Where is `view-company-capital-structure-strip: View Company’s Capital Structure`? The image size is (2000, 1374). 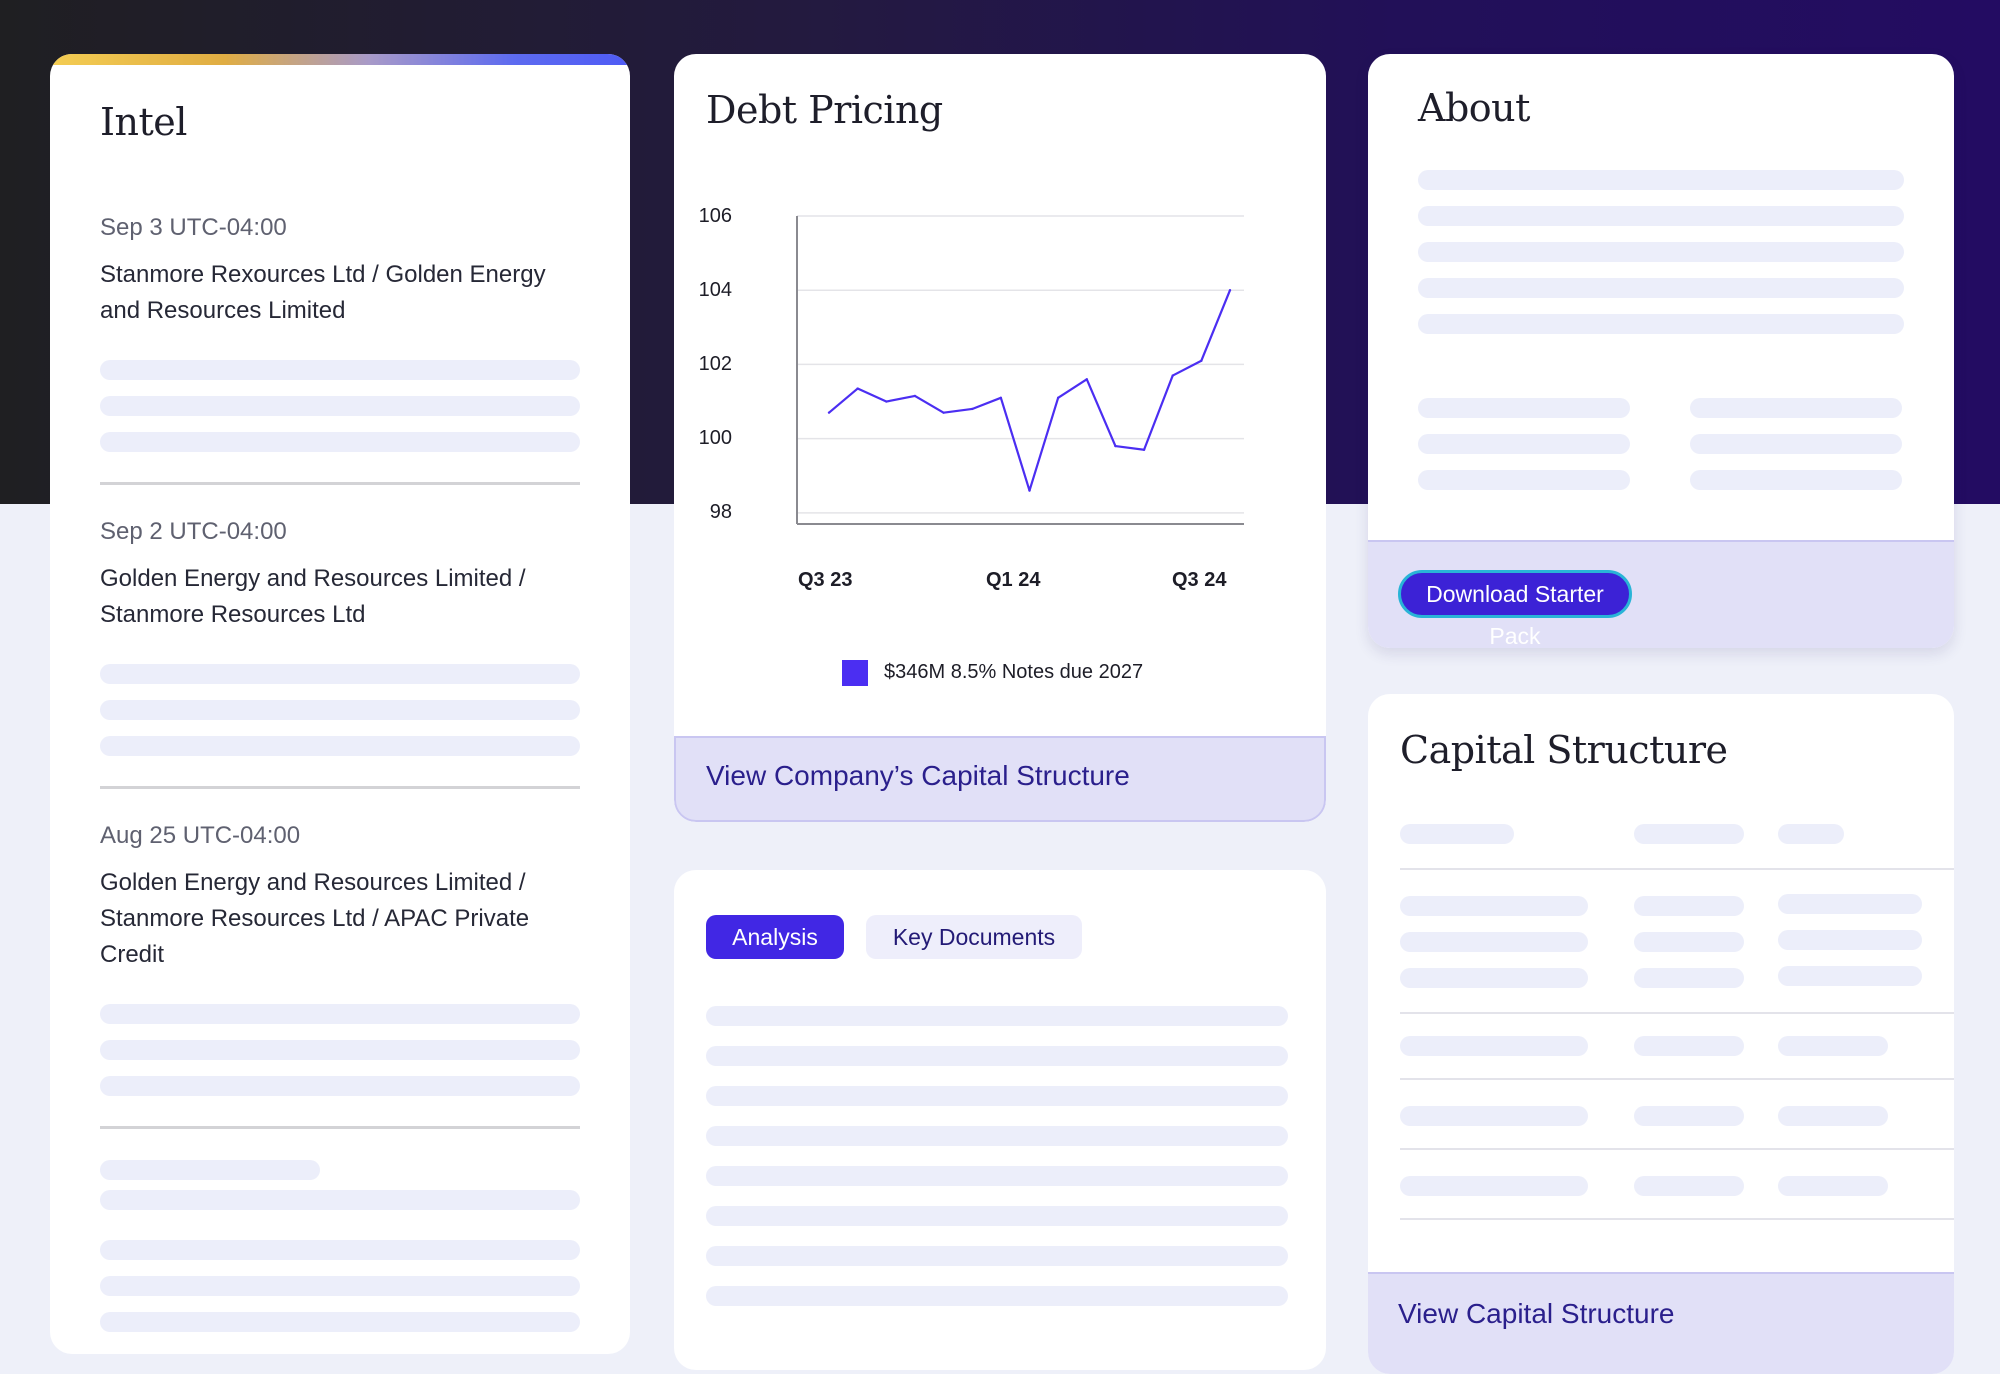
view-company-capital-structure-strip: View Company’s Capital Structure is located at coordinates (1000, 779).